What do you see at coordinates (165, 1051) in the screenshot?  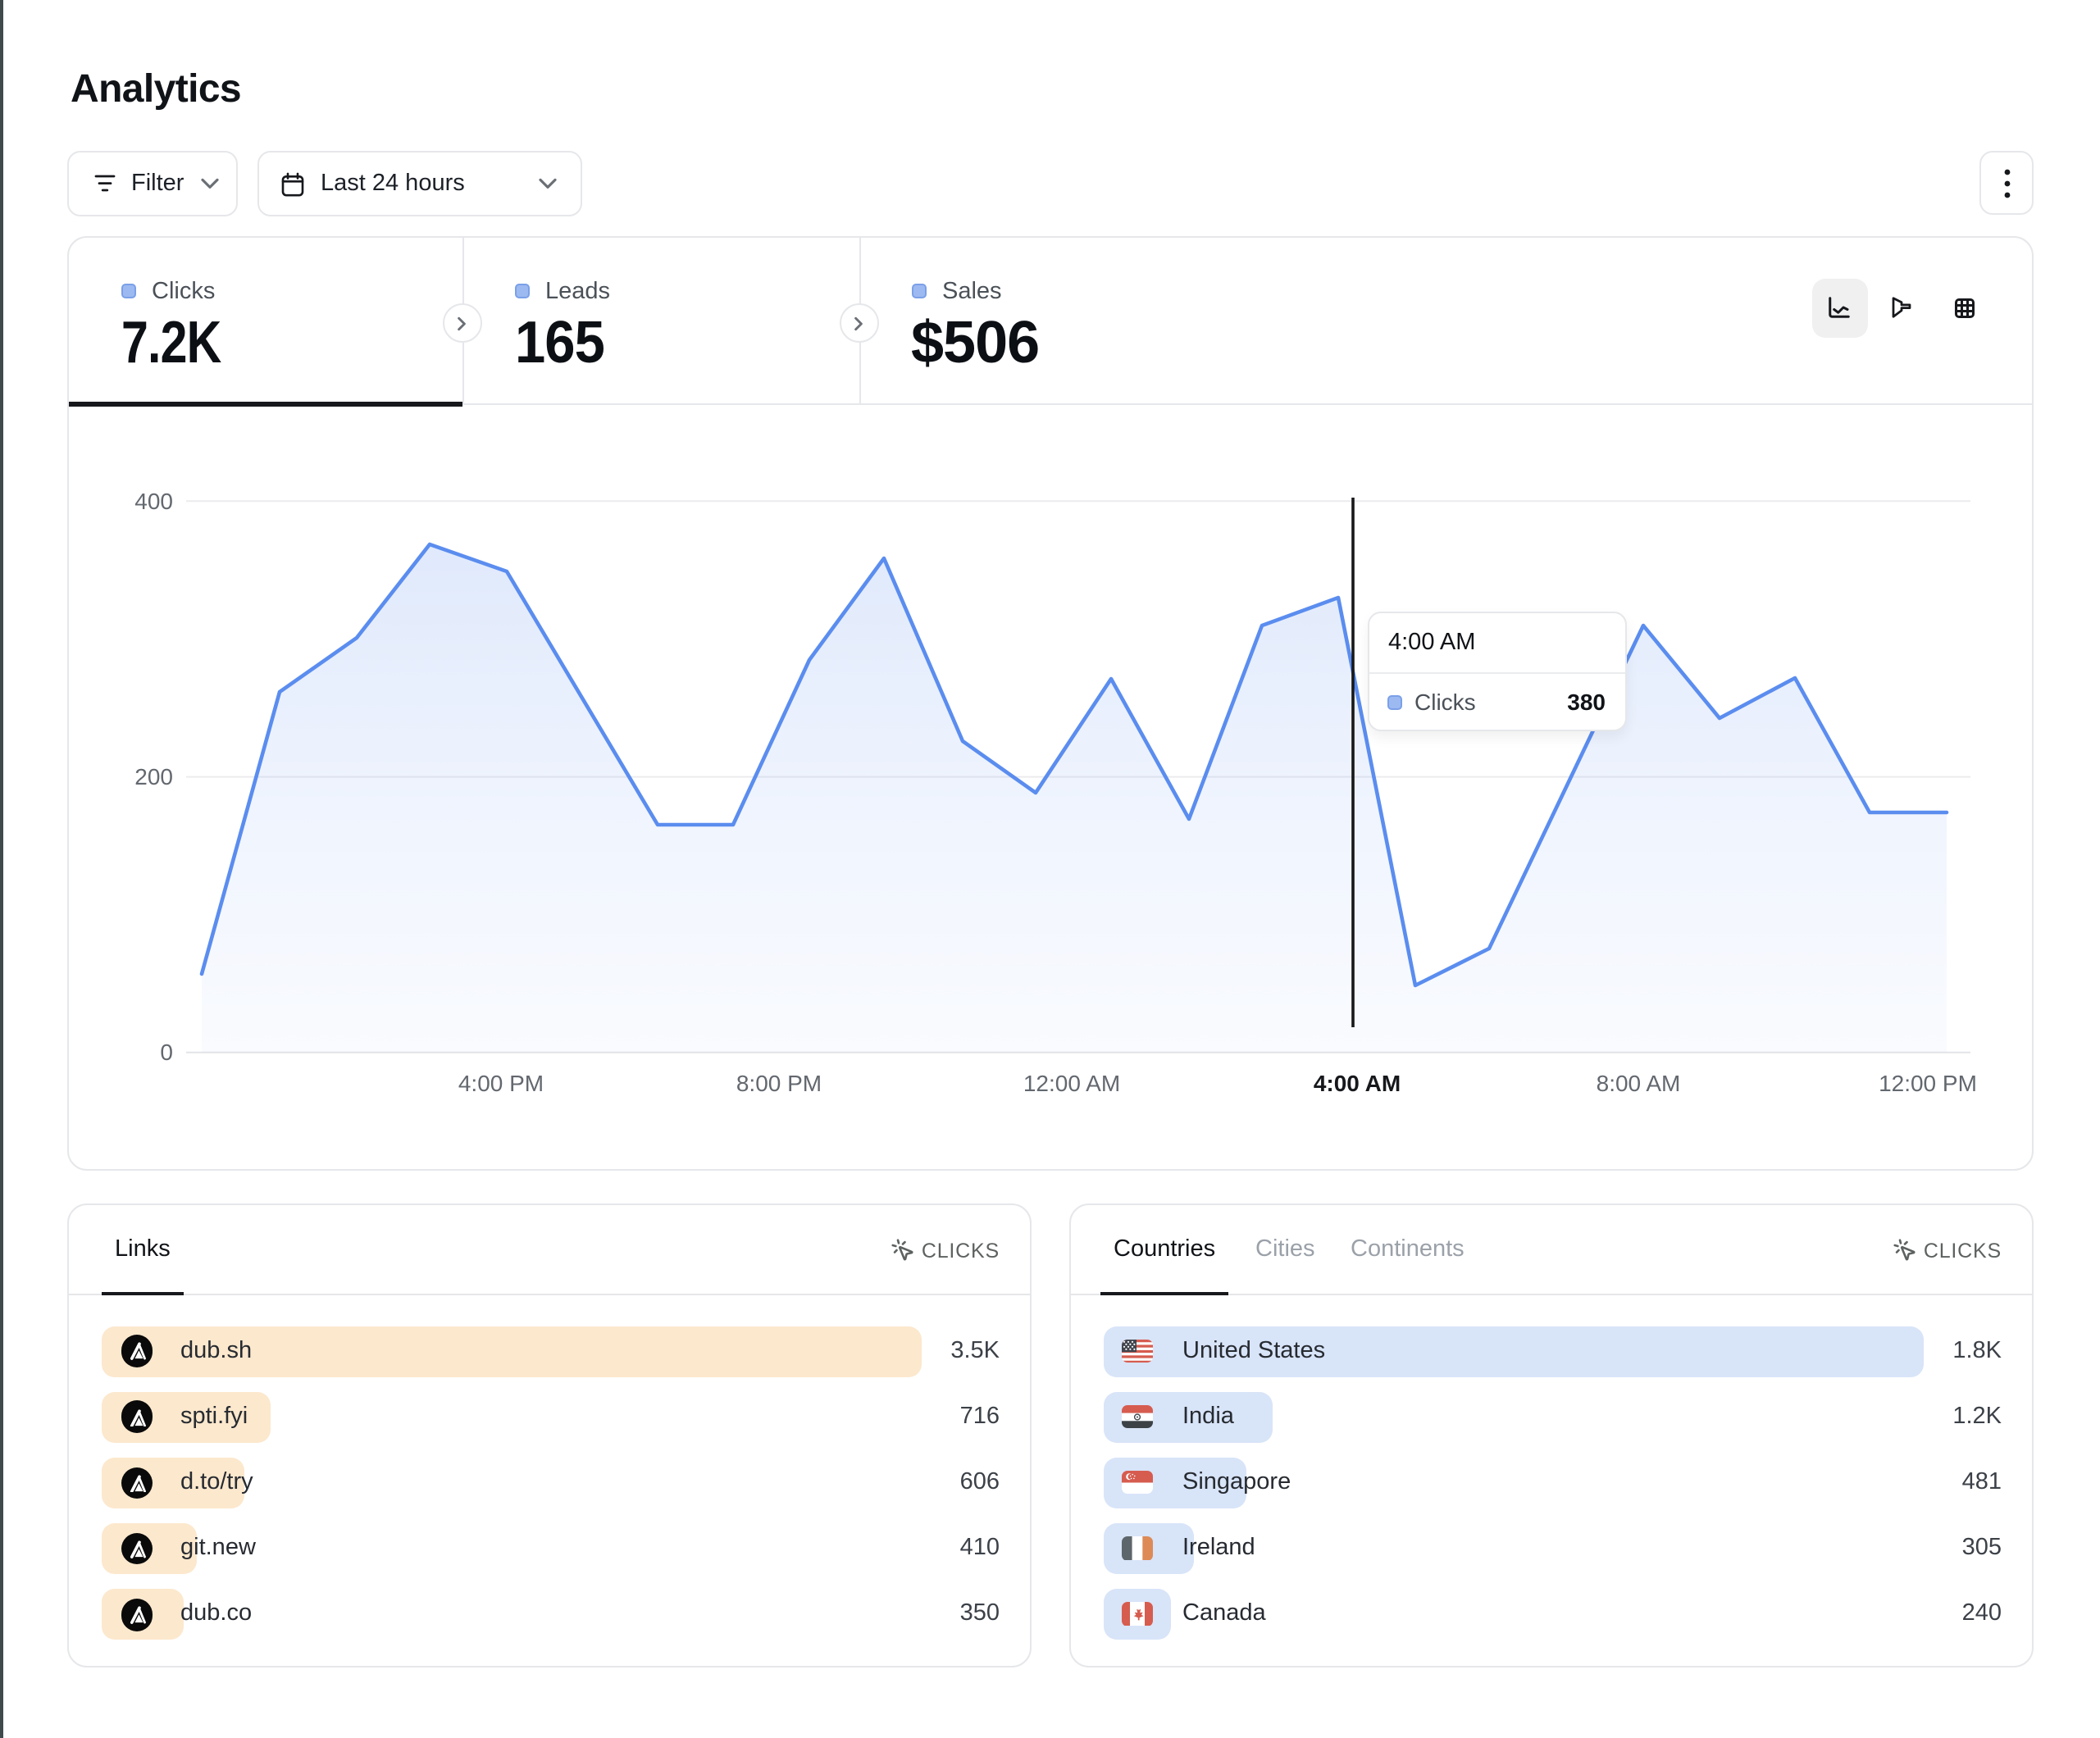 I see `svg-text: 0` at bounding box center [165, 1051].